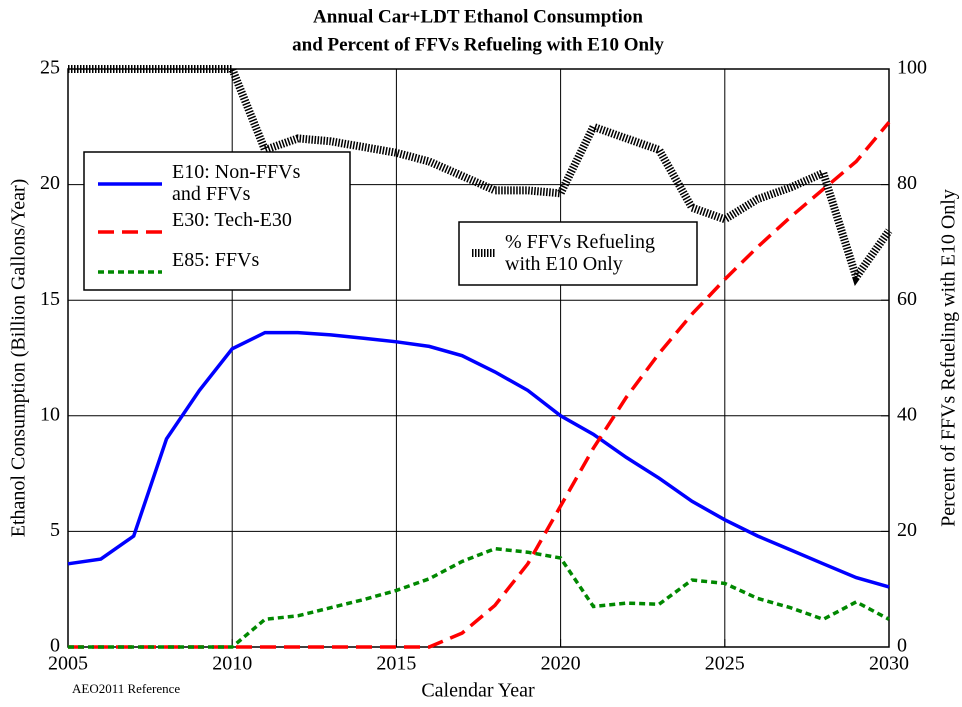 The image size is (962, 707). What do you see at coordinates (889, 664) in the screenshot?
I see `x-tick-label: 2030` at bounding box center [889, 664].